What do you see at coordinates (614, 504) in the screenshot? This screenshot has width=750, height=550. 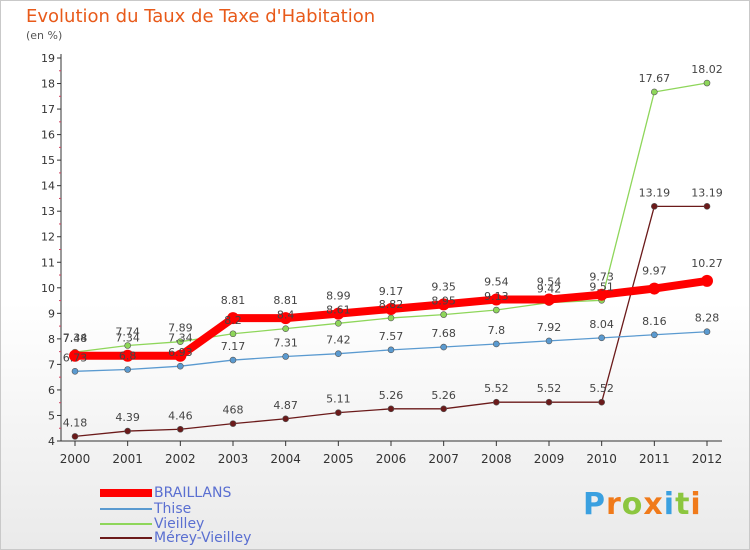 I see `logo-letter: r` at bounding box center [614, 504].